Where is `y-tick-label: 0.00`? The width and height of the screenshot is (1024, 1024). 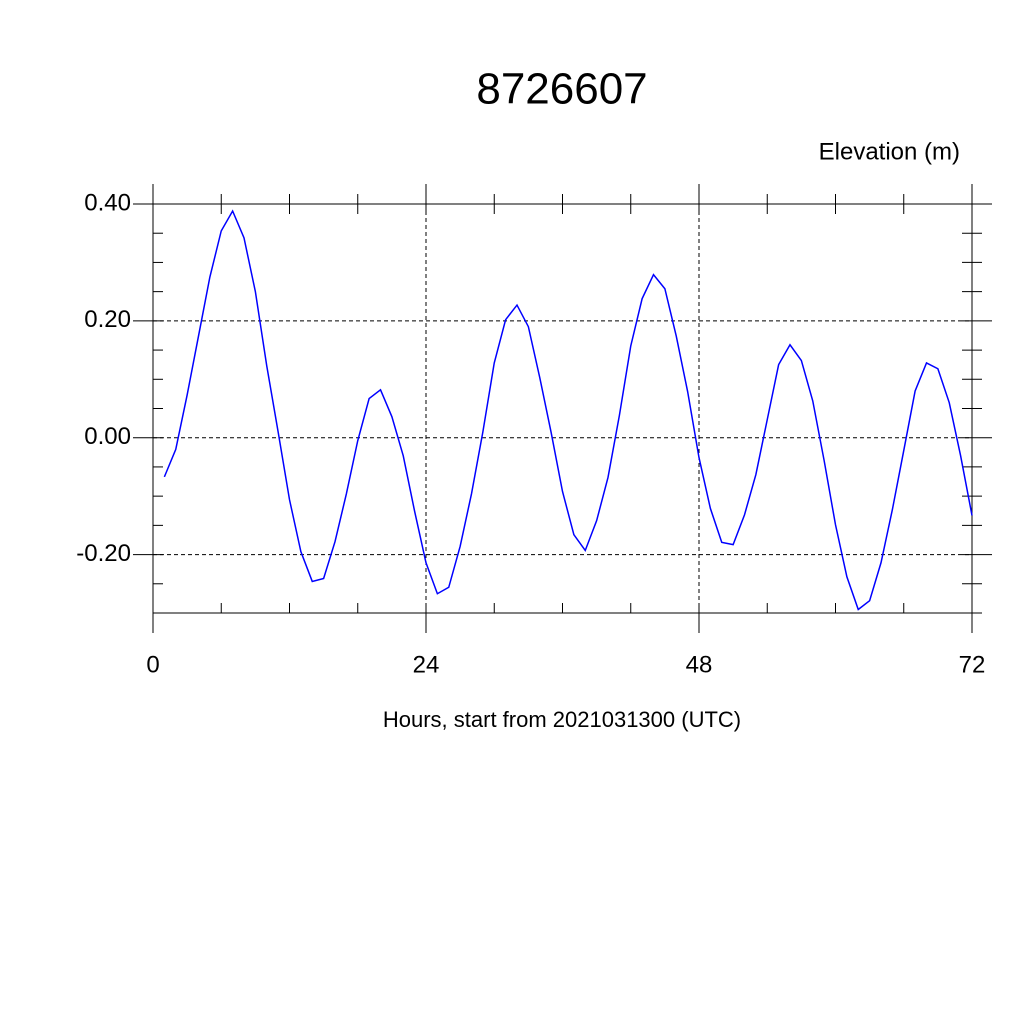
y-tick-label: 0.00 is located at coordinates (107, 436).